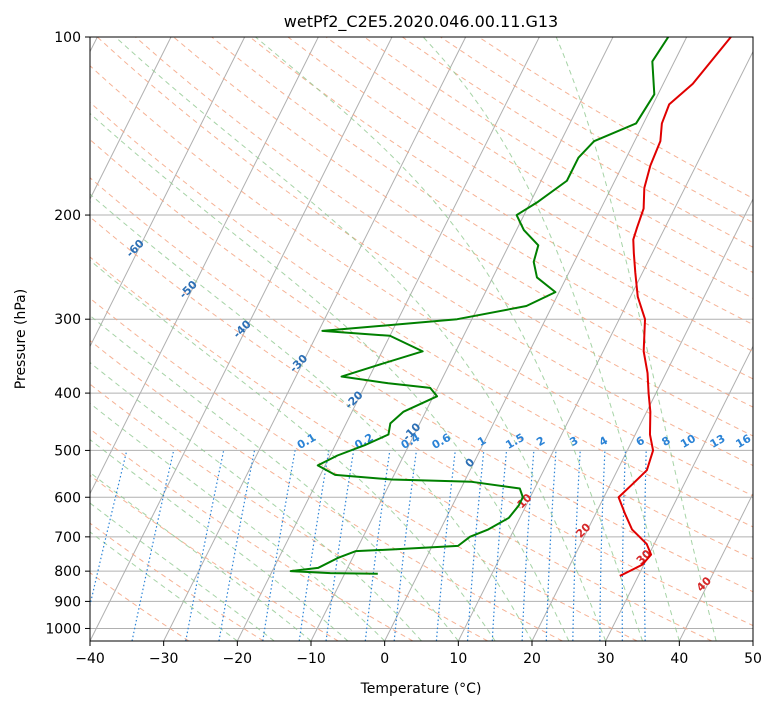 This screenshot has height=708, width=775. I want to click on x-tick-label: −20, so click(238, 659).